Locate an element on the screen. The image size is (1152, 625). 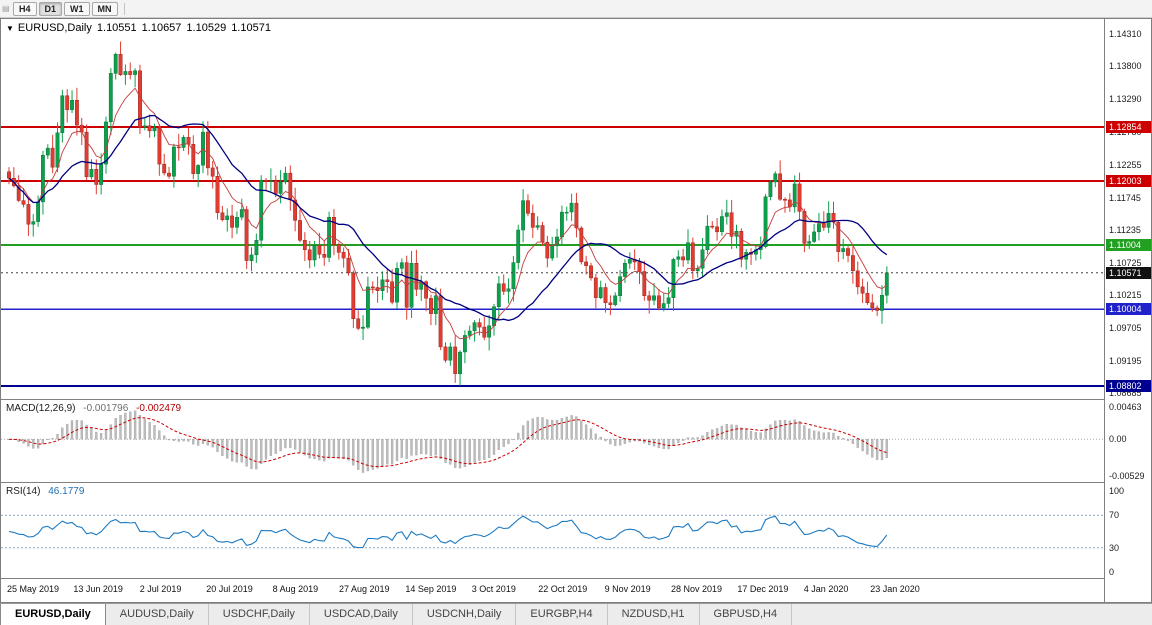
price-axis-label: 1.09195 is located at coordinates (1125, 360).